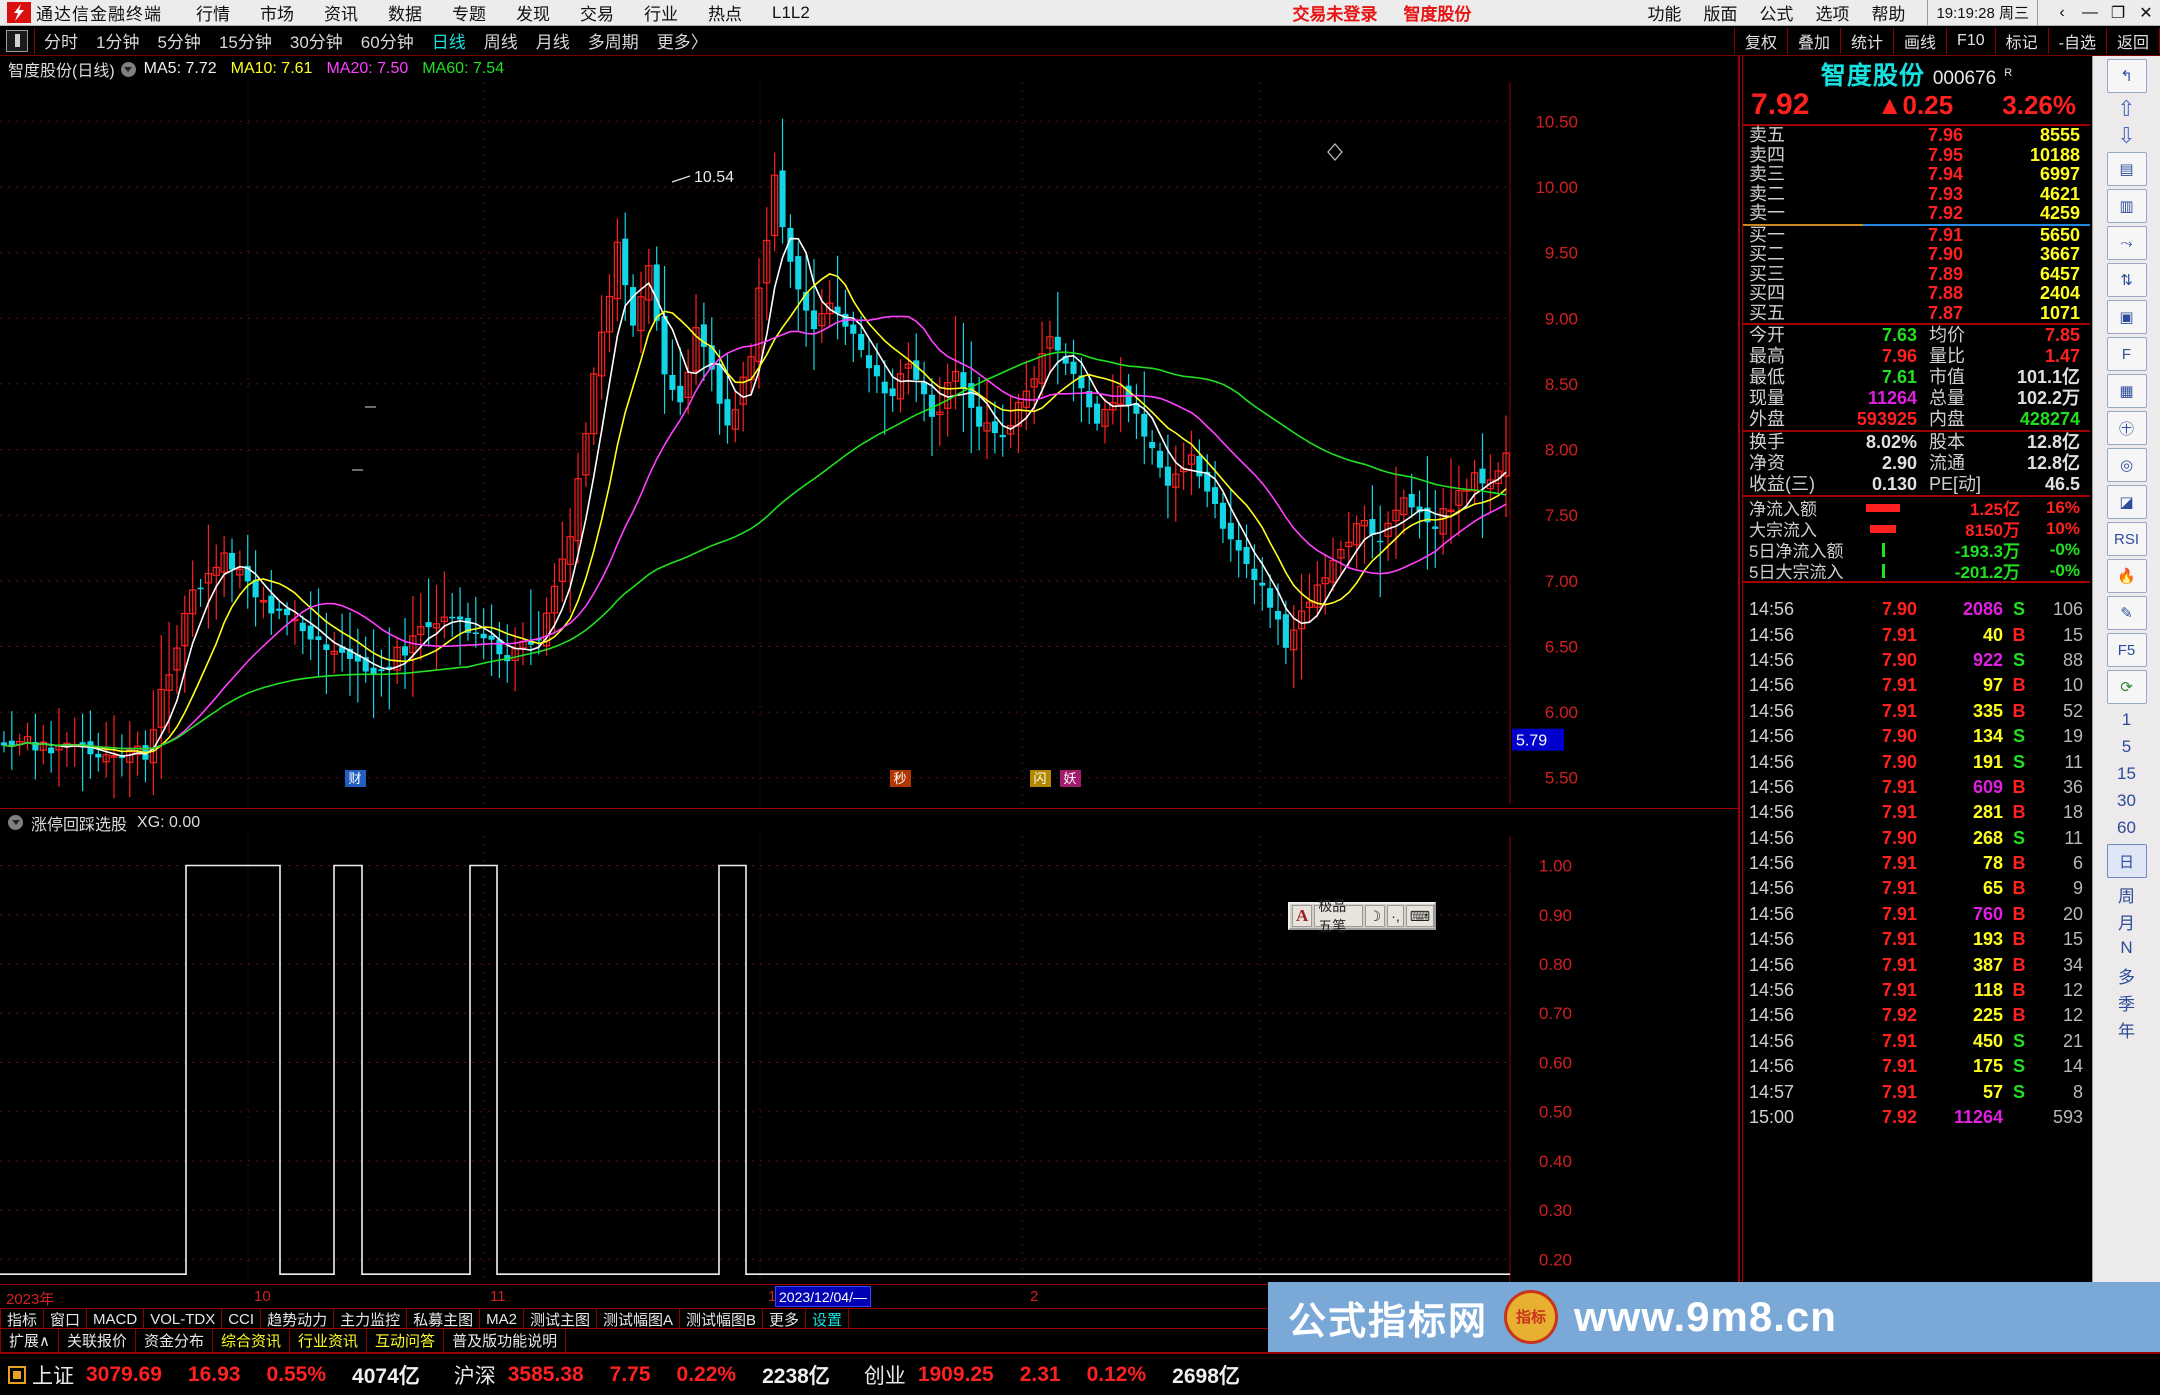  What do you see at coordinates (1395, 916) in the screenshot?
I see `ime-punct-icon: ·,` at bounding box center [1395, 916].